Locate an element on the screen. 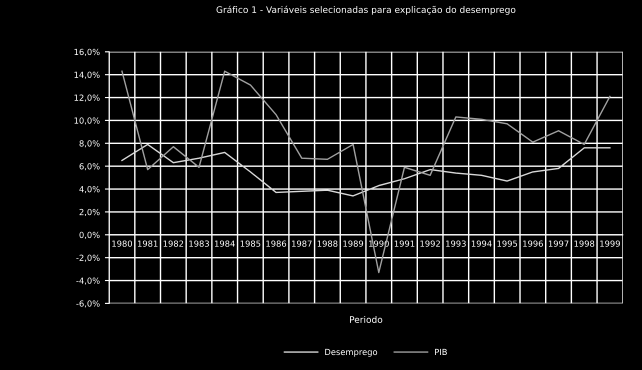 The height and width of the screenshot is (370, 642). x-tick-label: 1998 is located at coordinates (584, 243).